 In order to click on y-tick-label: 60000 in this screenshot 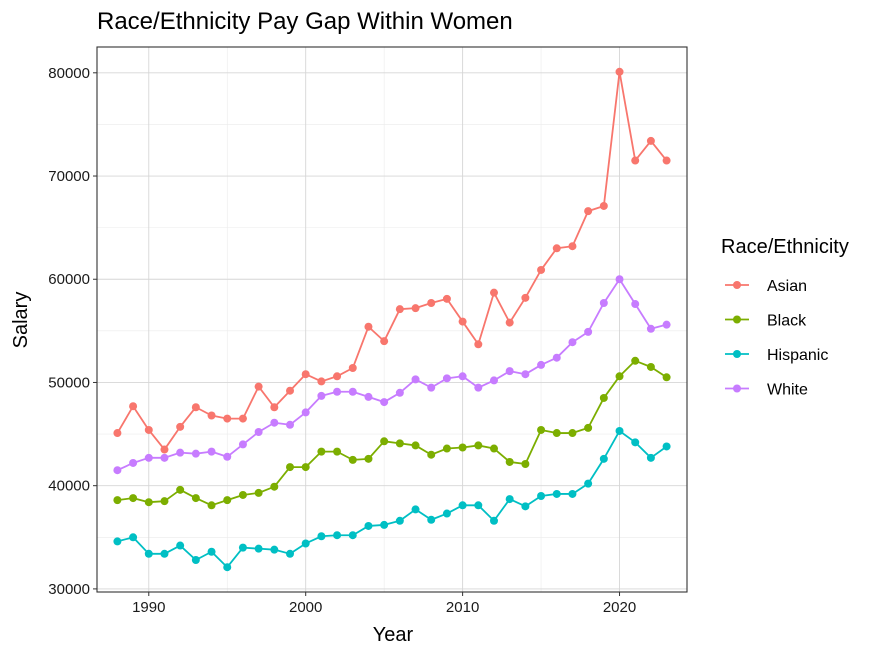, I will do `click(69, 279)`.